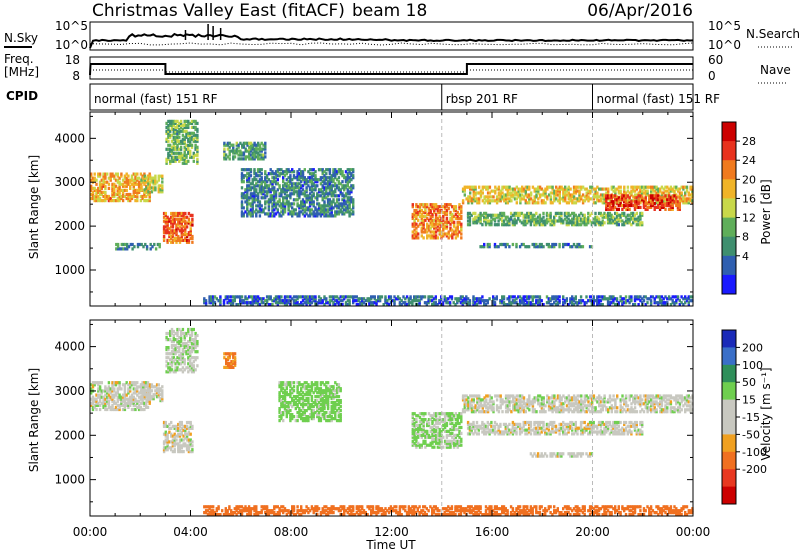  Describe the element at coordinates (640, 11) in the screenshot. I see `date-label: 06/Apr/2016` at that location.